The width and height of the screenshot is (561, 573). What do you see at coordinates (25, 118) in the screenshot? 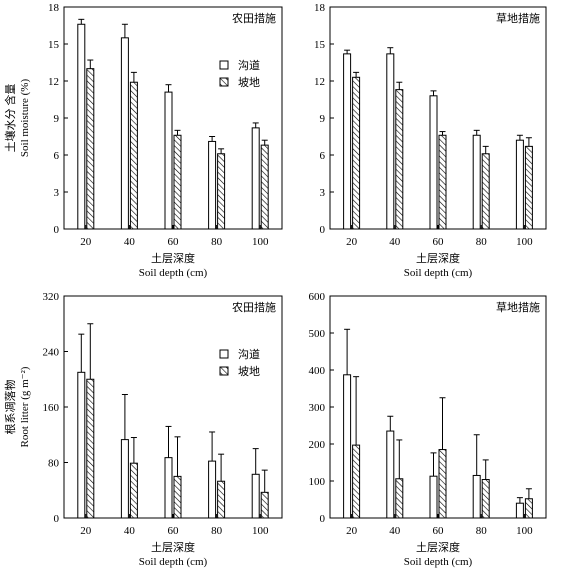
I see `y-axis-label-en: Soil moisture (%)` at bounding box center [25, 118].